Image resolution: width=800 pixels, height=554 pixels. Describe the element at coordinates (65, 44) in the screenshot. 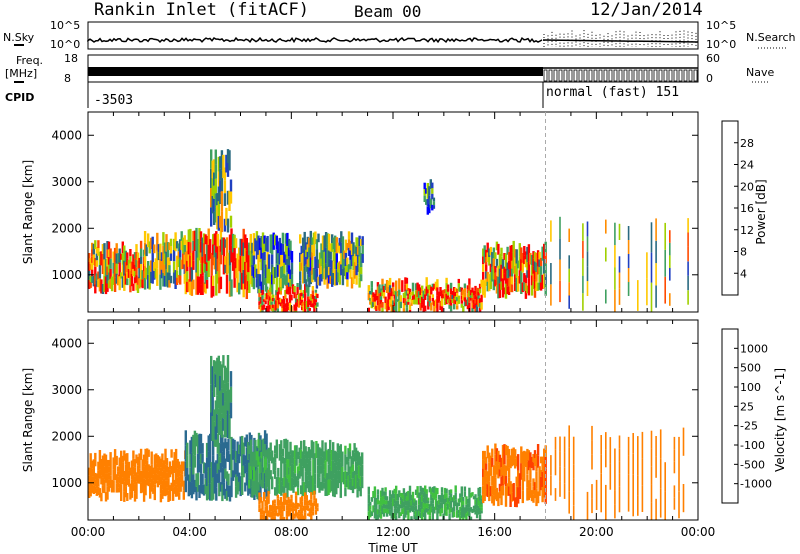

I see `nsky-tick-bottom: 10^0` at that location.